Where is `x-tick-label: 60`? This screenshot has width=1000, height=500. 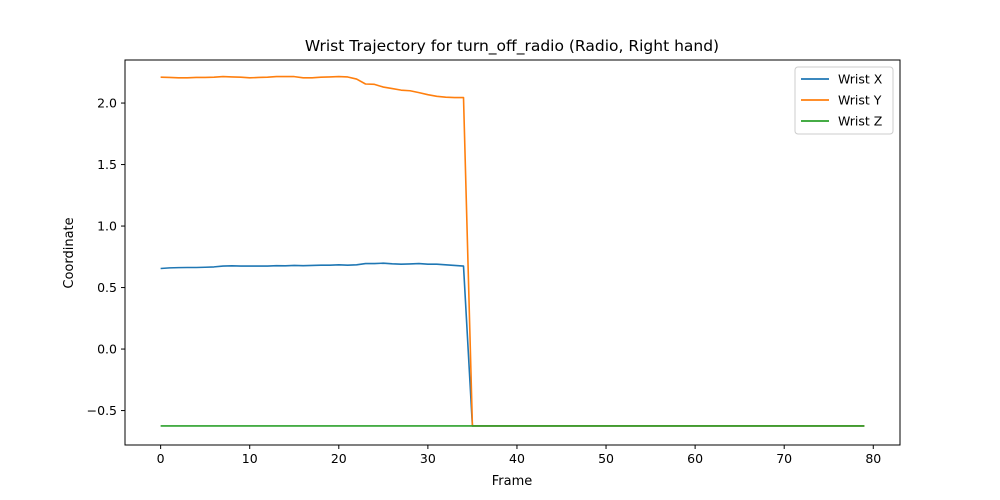 x-tick-label: 60 is located at coordinates (695, 458).